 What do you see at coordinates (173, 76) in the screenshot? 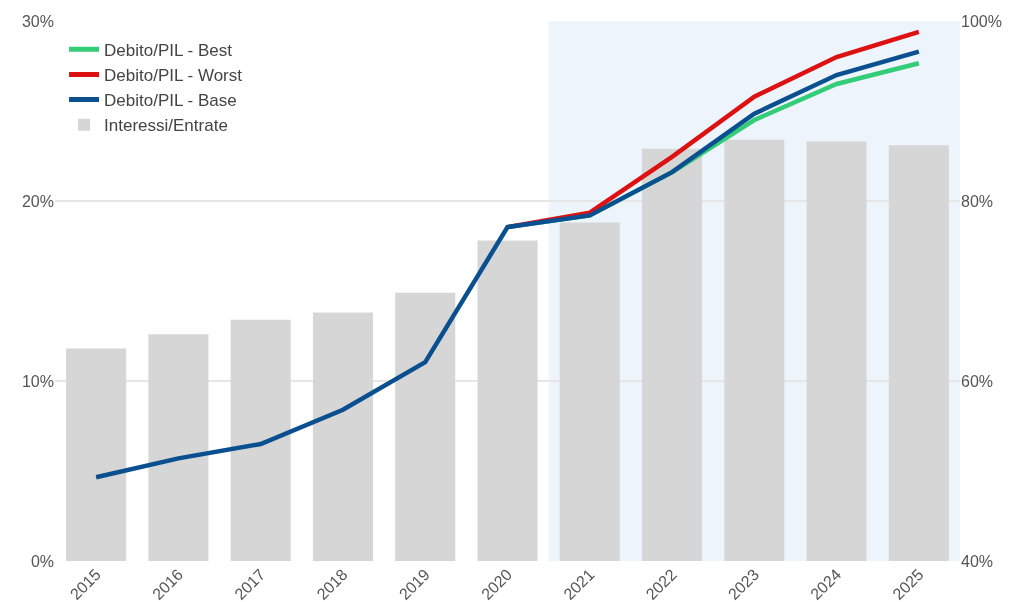
I see `legend-label: Debito/PIL - Worst` at bounding box center [173, 76].